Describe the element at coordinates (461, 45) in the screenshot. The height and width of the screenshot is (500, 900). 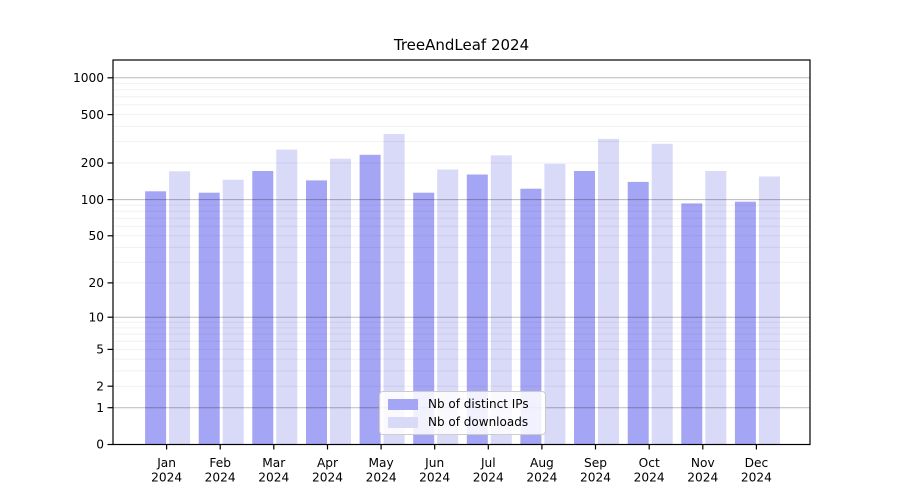
I see `chart-title: TreeAndLeaf 2024` at that location.